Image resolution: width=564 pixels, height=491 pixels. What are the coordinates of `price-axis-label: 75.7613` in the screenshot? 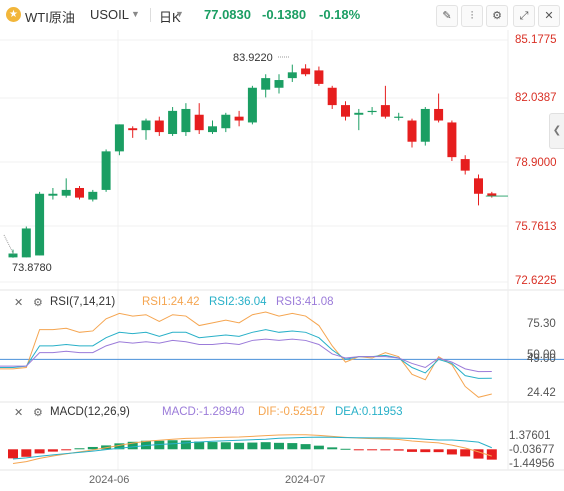 It's located at (536, 227).